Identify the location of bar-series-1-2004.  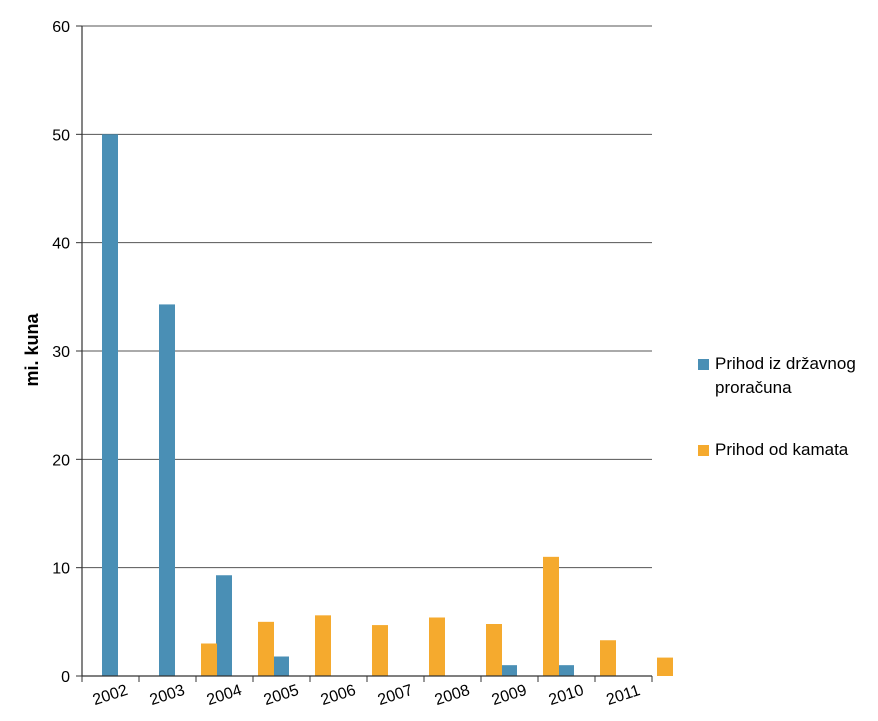
(224, 625).